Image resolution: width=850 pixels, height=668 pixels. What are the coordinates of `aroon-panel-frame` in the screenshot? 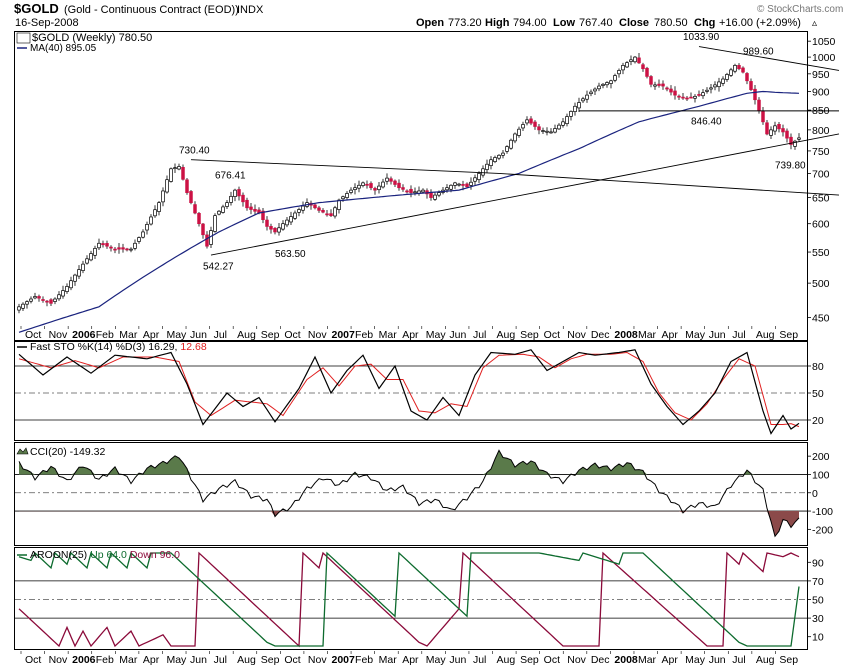 It's located at (411, 598).